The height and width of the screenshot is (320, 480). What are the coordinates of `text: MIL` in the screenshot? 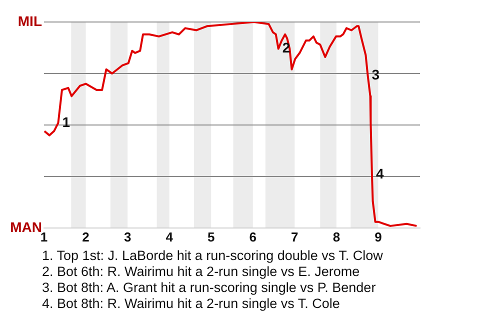 It's located at (30, 20).